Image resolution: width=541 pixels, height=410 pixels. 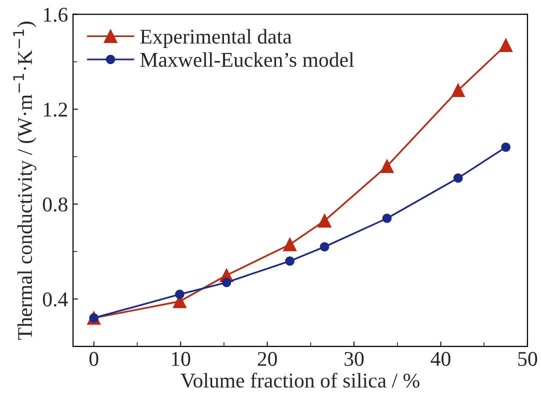 What do you see at coordinates (55, 204) in the screenshot?
I see `y-tick-label: 0.8` at bounding box center [55, 204].